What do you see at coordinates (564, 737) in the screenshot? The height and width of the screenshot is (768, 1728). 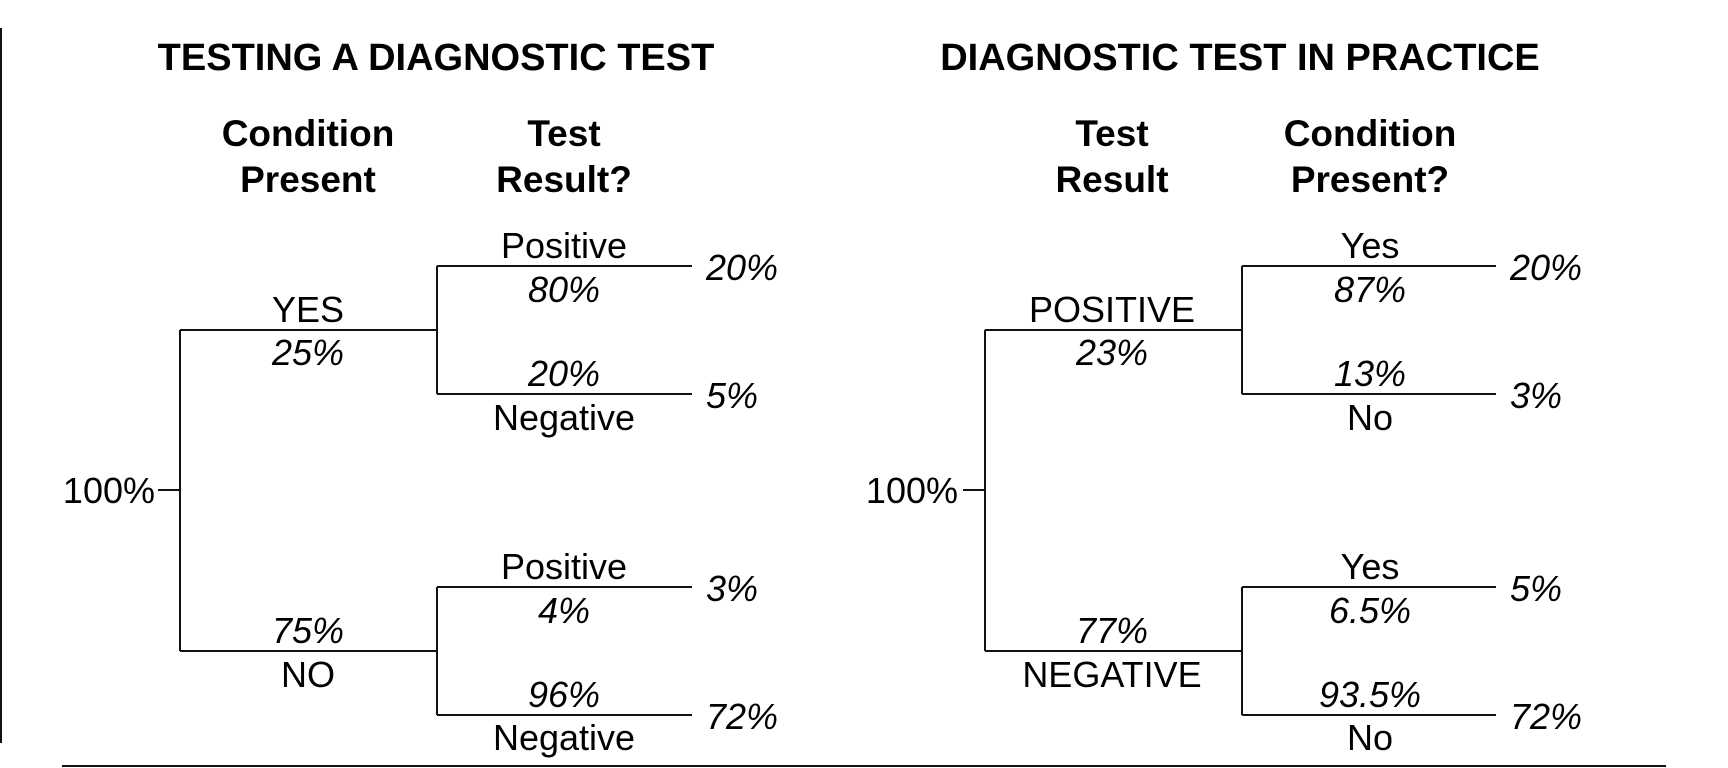 I see `left-no-negative-label: Negative` at bounding box center [564, 737].